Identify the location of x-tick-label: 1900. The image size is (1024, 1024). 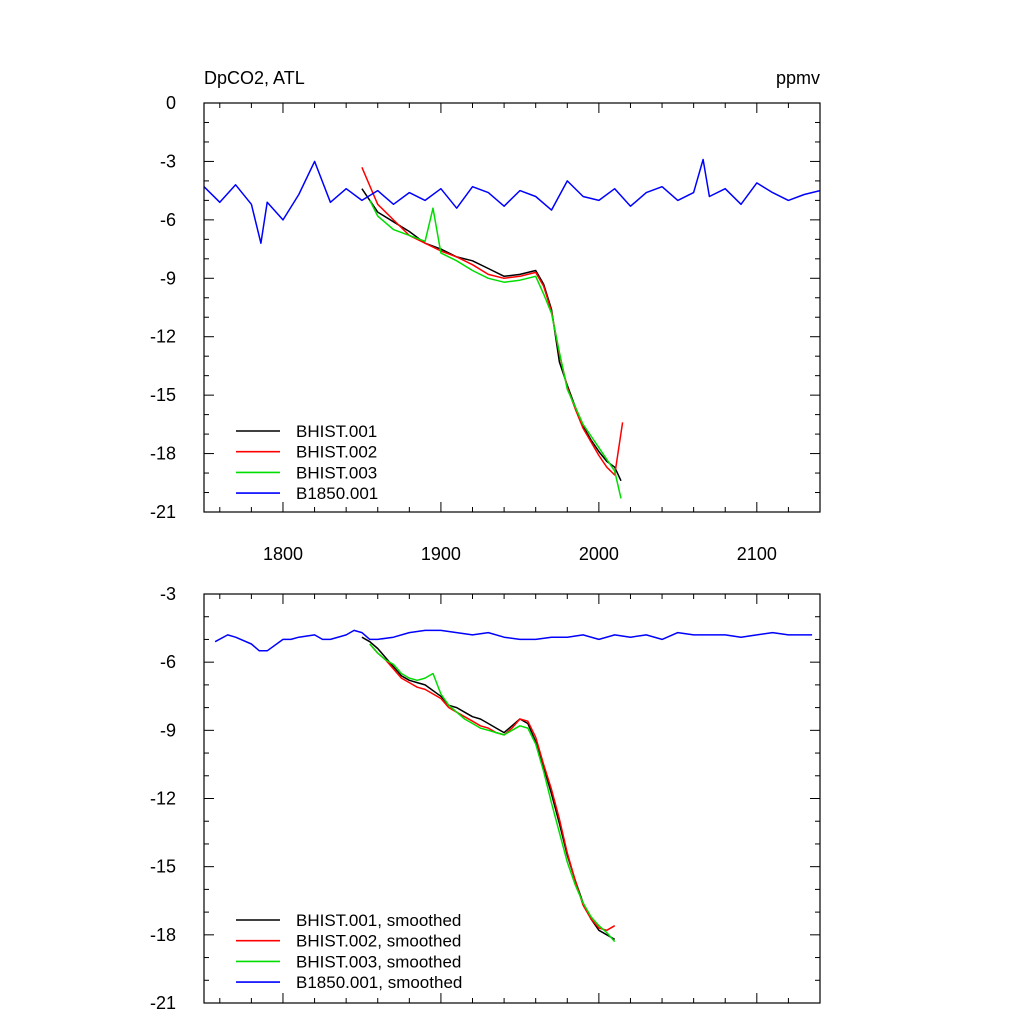
(441, 554).